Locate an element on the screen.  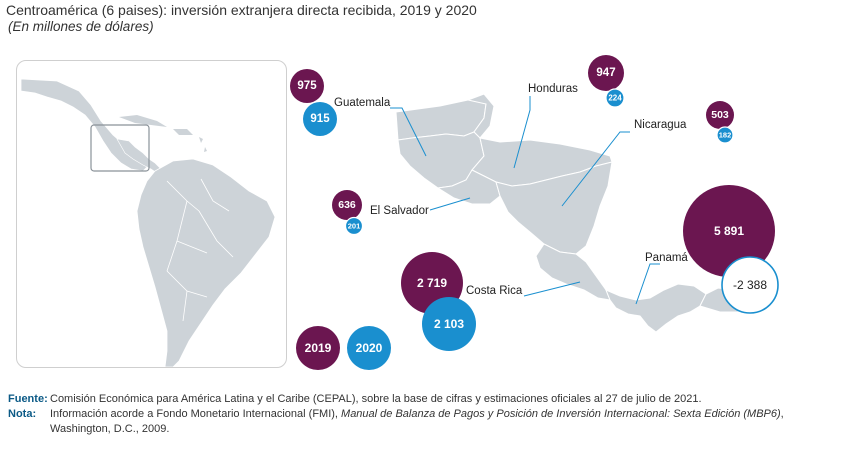
value-costarica-2019: 2 719 is located at coordinates (432, 283).